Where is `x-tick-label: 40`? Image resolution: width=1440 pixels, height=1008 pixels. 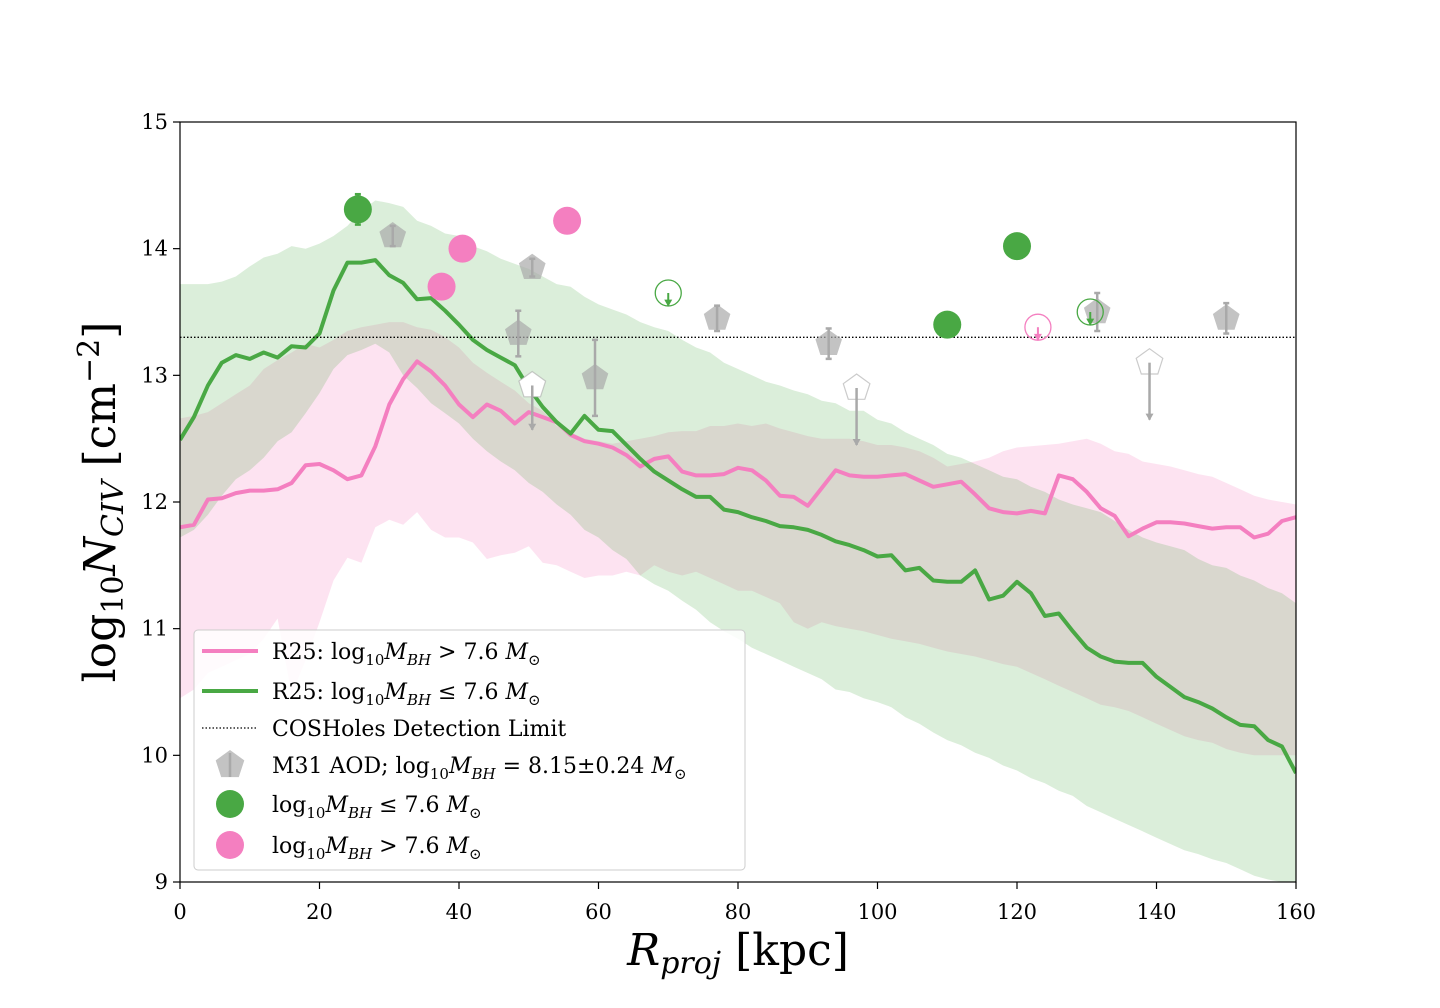
x-tick-label: 40 is located at coordinates (459, 912).